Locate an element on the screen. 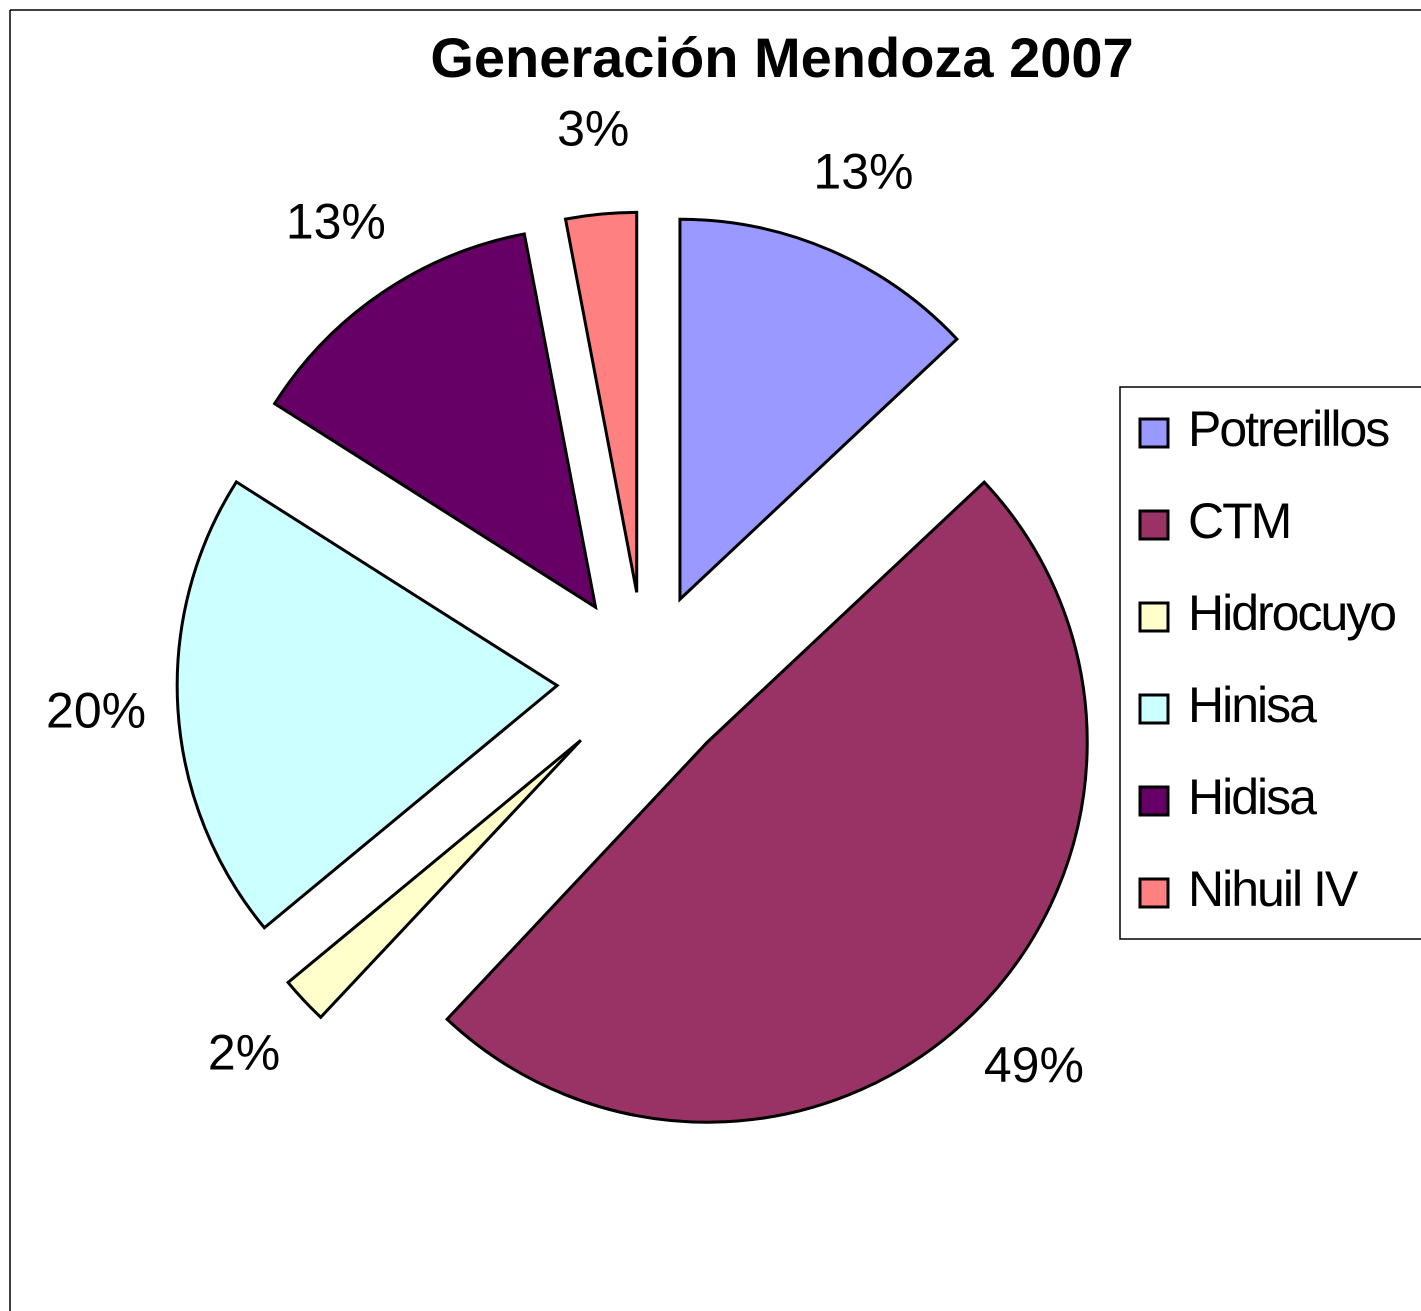 Image resolution: width=1421 pixels, height=1311 pixels. data-label: 3% is located at coordinates (593, 129).